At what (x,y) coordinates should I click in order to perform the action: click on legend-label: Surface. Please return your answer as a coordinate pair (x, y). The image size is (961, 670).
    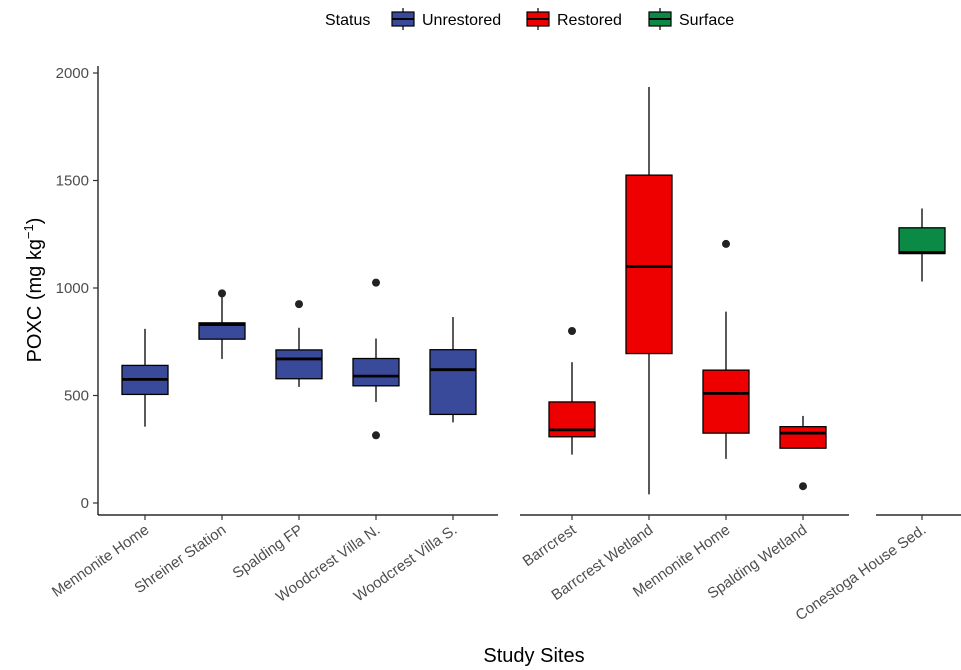
    Looking at the image, I should click on (706, 20).